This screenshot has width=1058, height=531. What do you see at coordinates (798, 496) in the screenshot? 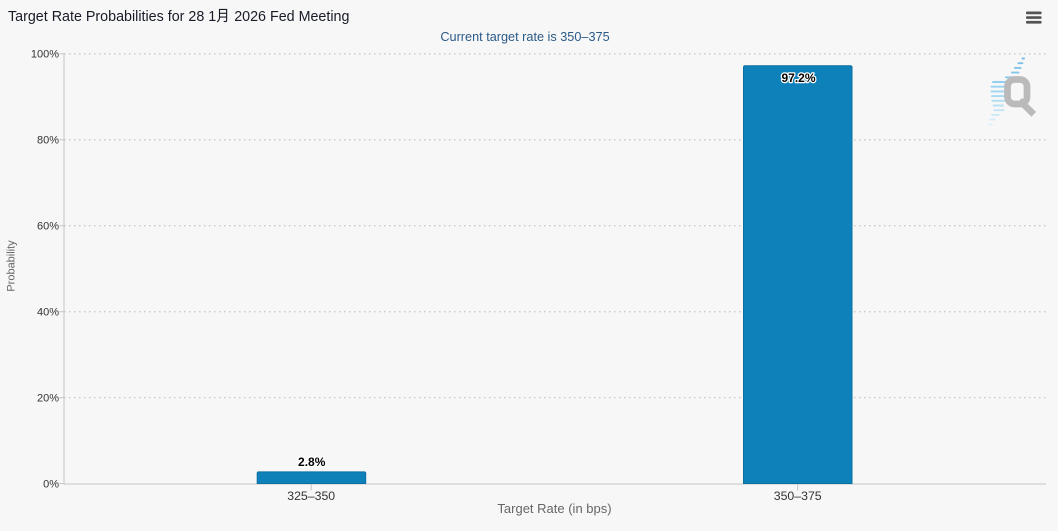
I see `svg-text: 350–375` at bounding box center [798, 496].